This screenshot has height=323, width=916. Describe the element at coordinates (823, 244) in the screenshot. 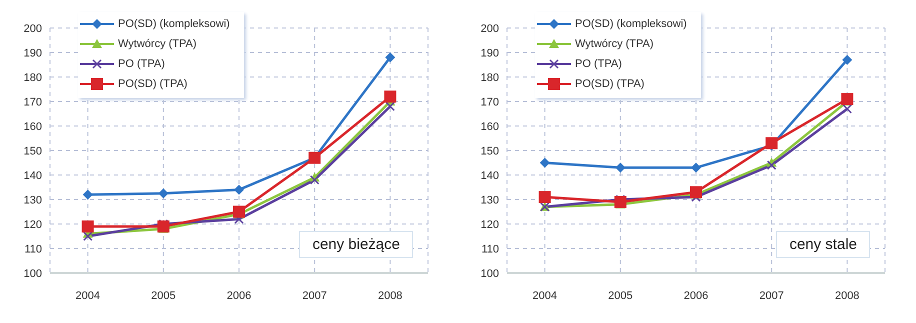

I see `annotation: ceny stale` at that location.